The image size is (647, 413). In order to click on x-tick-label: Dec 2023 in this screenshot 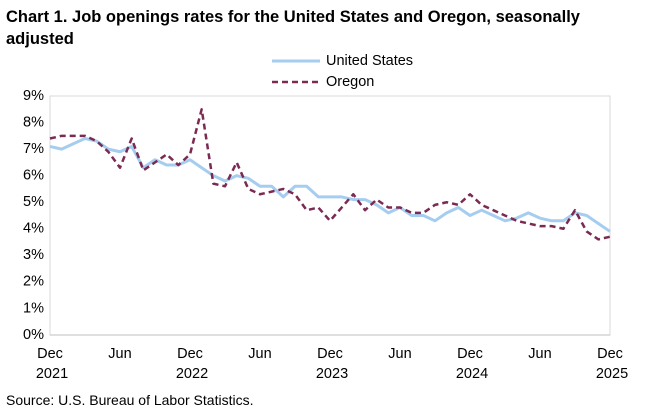, I will do `click(330, 364)`.